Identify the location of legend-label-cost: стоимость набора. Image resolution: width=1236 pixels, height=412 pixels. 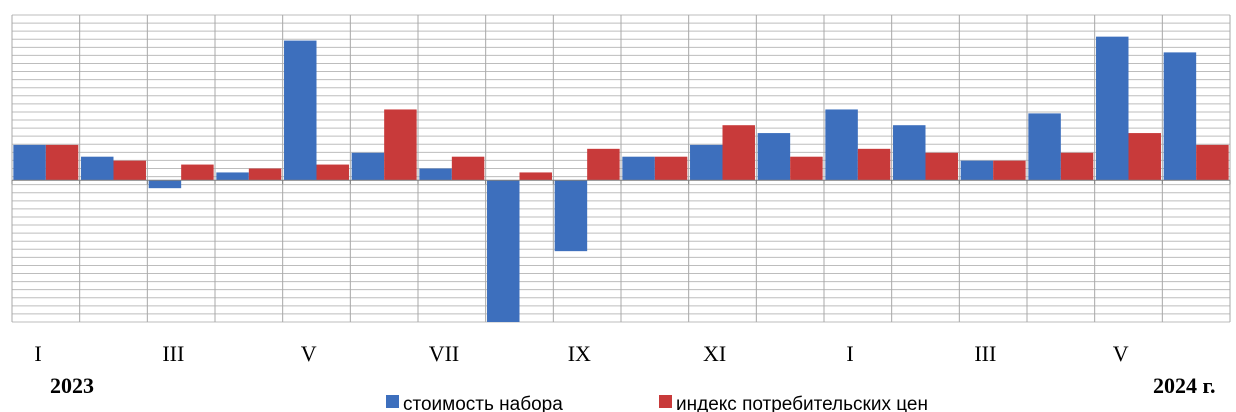
(483, 403).